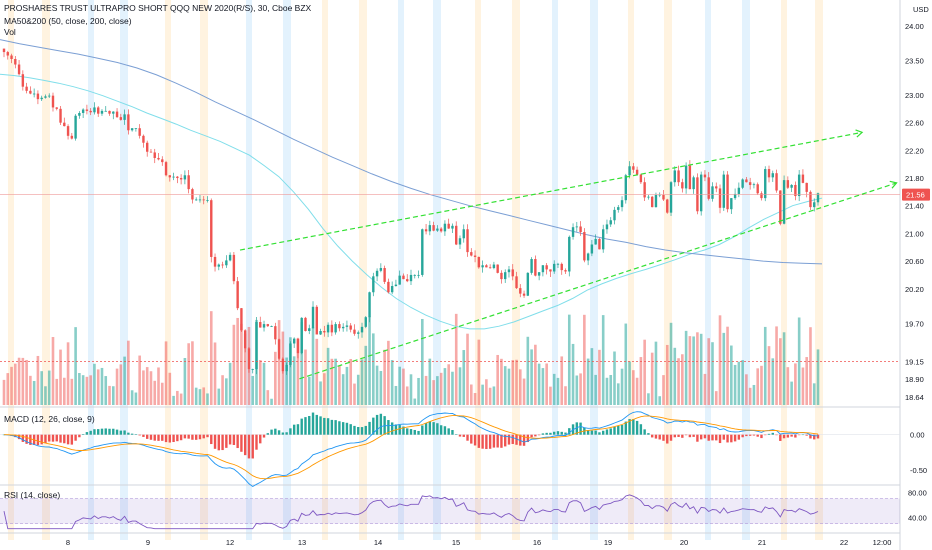 The height and width of the screenshot is (550, 932). Describe the element at coordinates (148, 542) in the screenshot. I see `time-tick-label: 9` at that location.